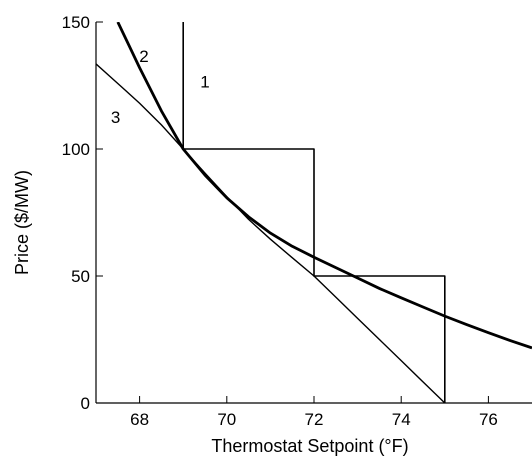 The height and width of the screenshot is (464, 532). Describe the element at coordinates (76, 22) in the screenshot. I see `y-tick-label: 150` at that location.